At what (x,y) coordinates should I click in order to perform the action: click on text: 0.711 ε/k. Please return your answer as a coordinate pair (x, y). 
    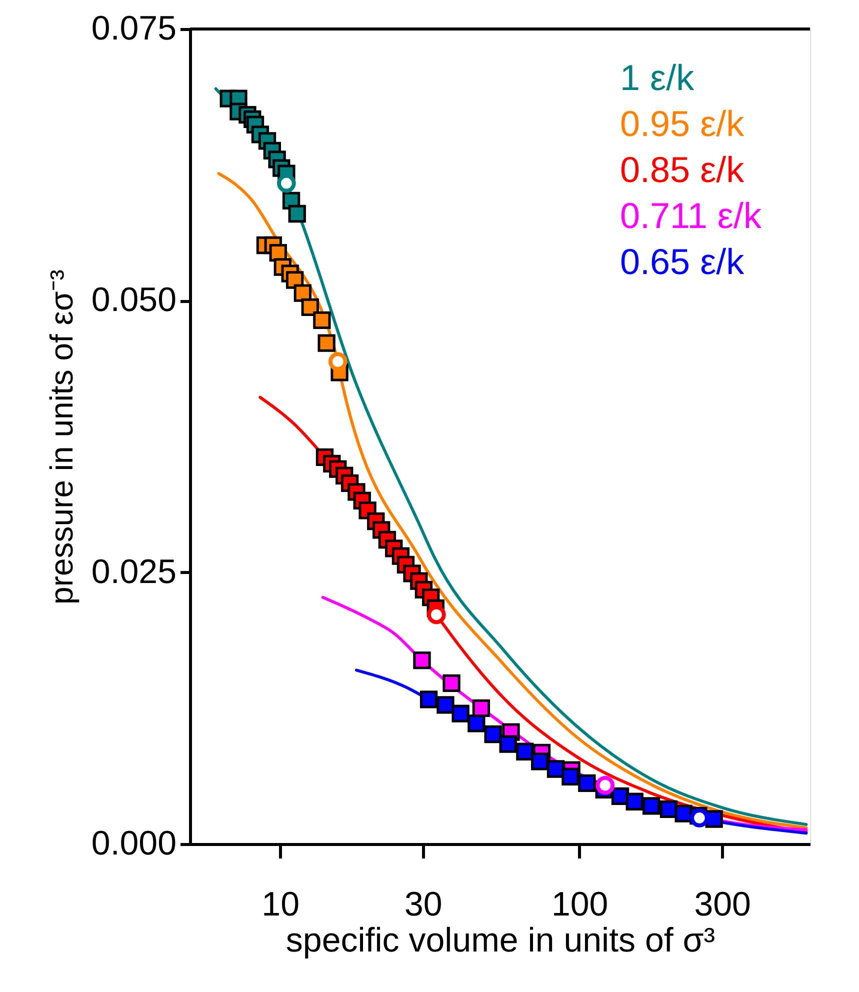
    Looking at the image, I should click on (691, 215).